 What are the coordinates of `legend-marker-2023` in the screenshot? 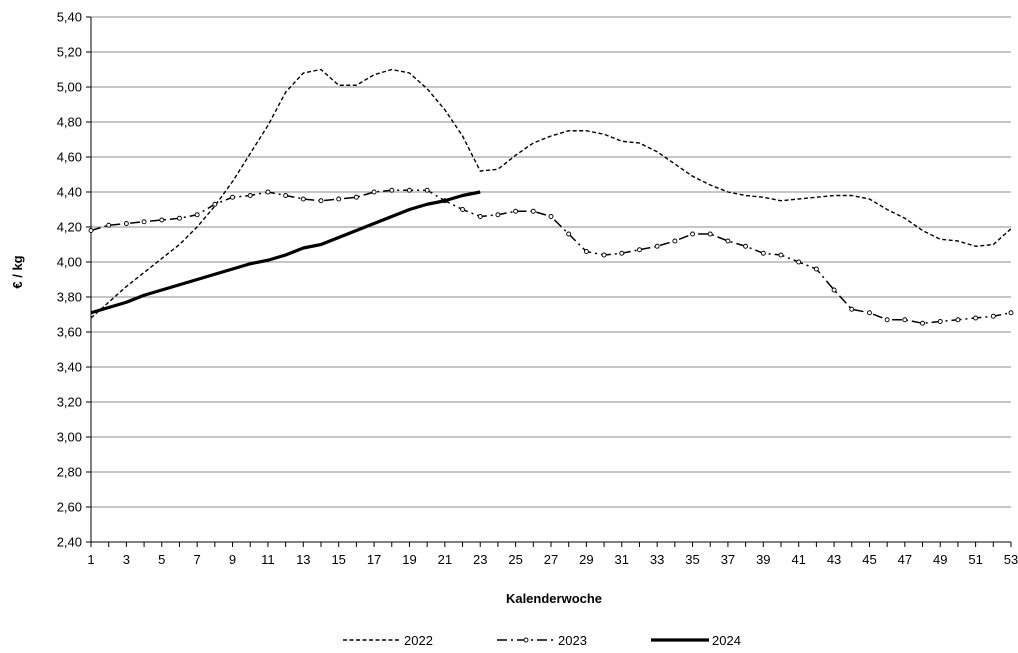 It's located at (526, 640).